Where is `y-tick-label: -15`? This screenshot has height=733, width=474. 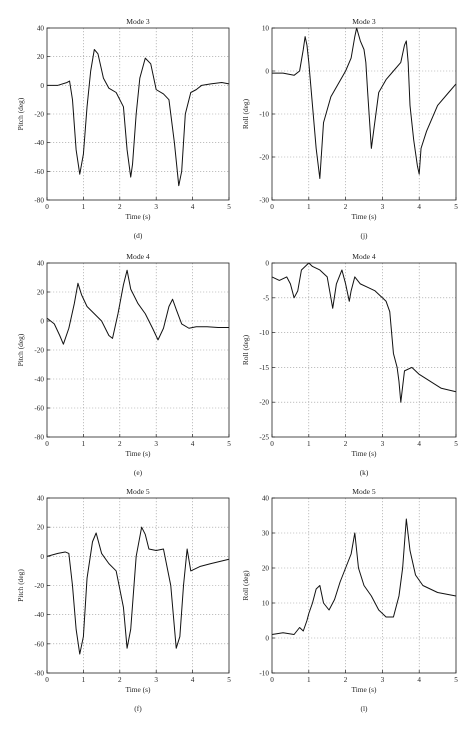
y-tick-label: -15 is located at coordinates (264, 368).